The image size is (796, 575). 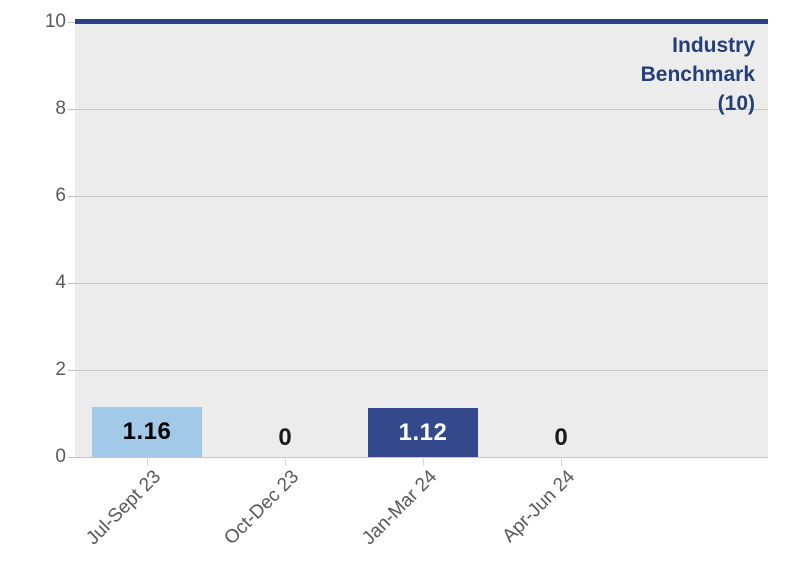 I want to click on benchmark-label-line: Industry, so click(x=713, y=45).